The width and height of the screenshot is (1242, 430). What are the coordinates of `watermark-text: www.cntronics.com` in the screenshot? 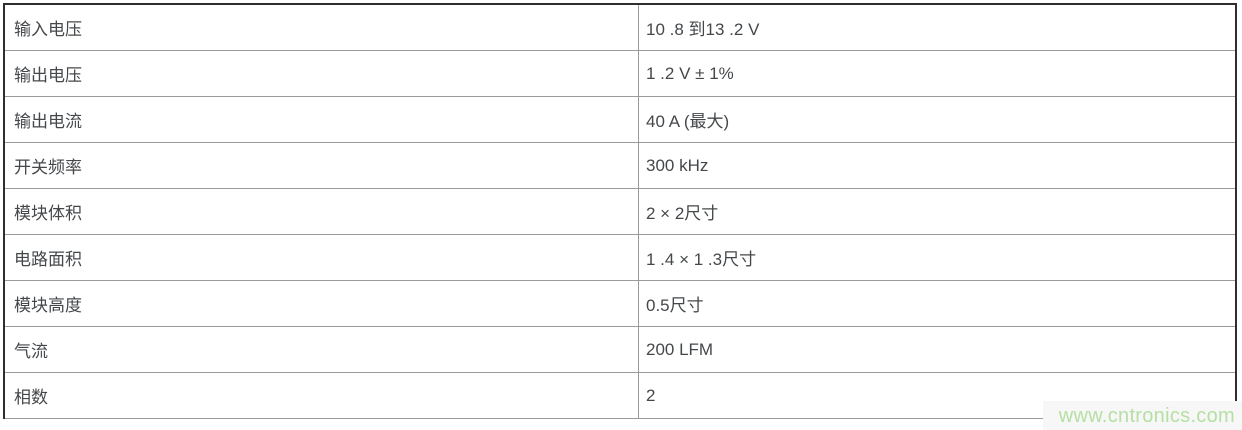 It's located at (1146, 415).